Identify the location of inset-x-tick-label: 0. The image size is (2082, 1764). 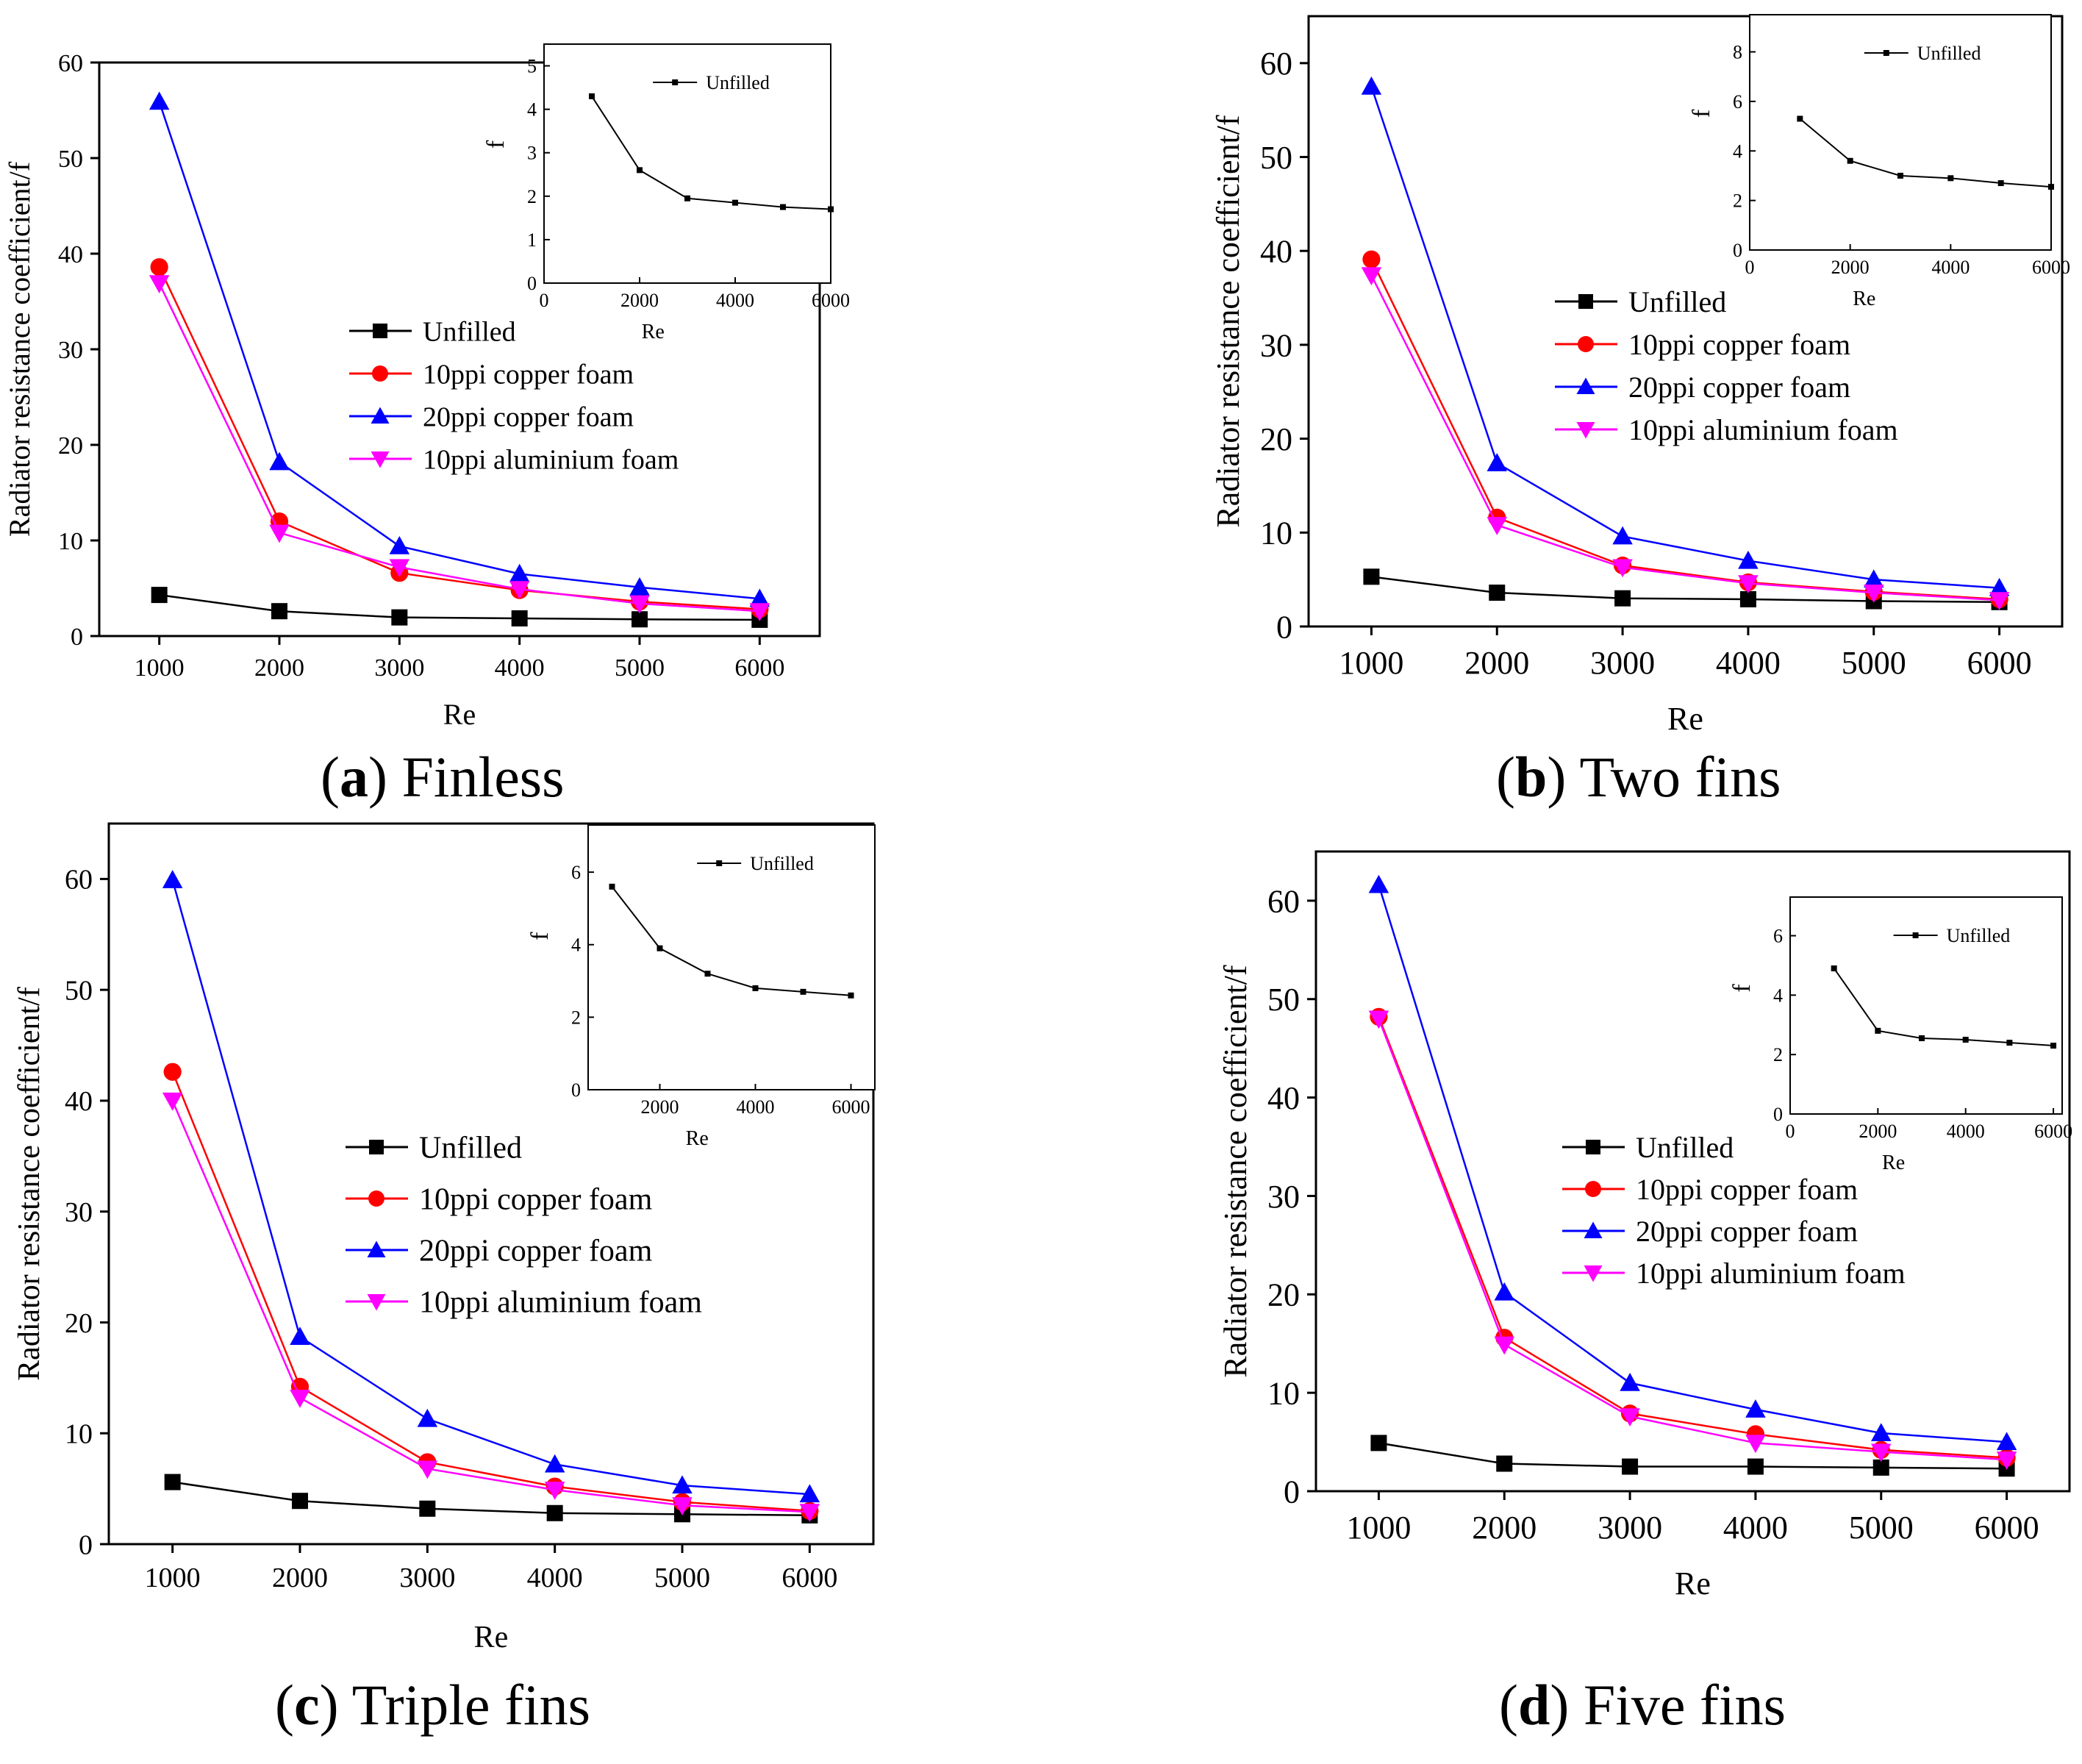
(1791, 1131).